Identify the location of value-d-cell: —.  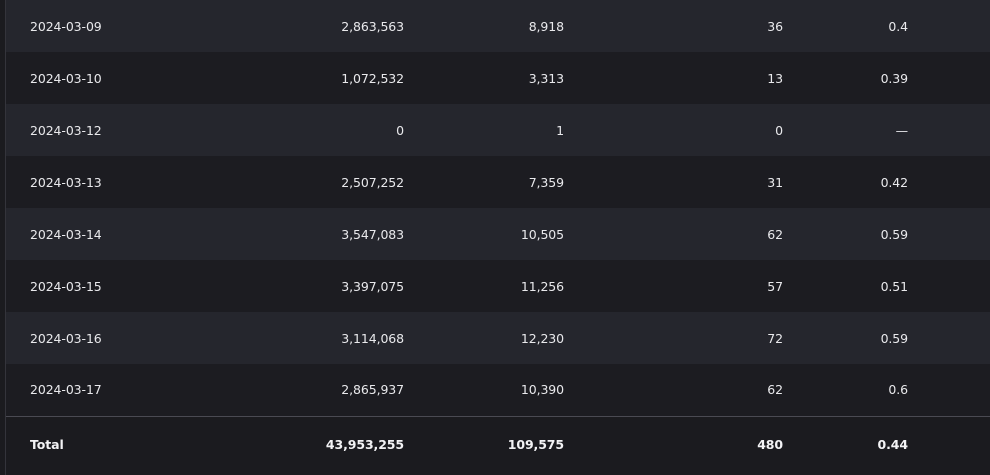
(845, 130).